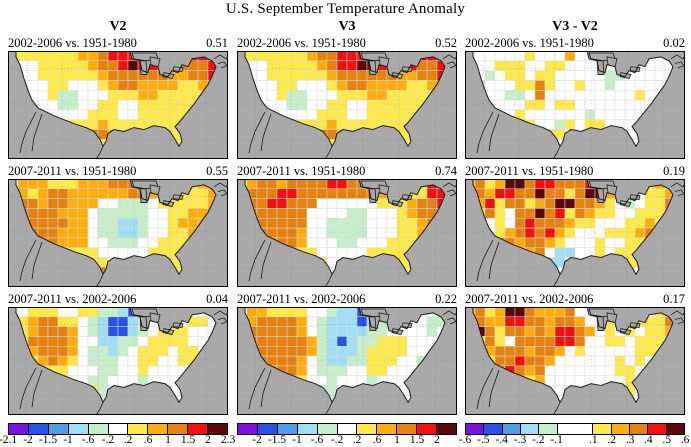 This screenshot has height=447, width=691. I want to click on map-diff-2002-2006-vs-1951-1980, so click(575, 105).